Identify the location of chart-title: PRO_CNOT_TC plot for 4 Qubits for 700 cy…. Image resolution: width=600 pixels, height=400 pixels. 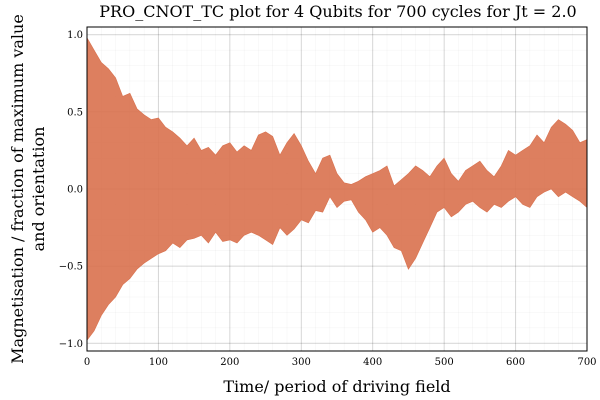
(337, 11).